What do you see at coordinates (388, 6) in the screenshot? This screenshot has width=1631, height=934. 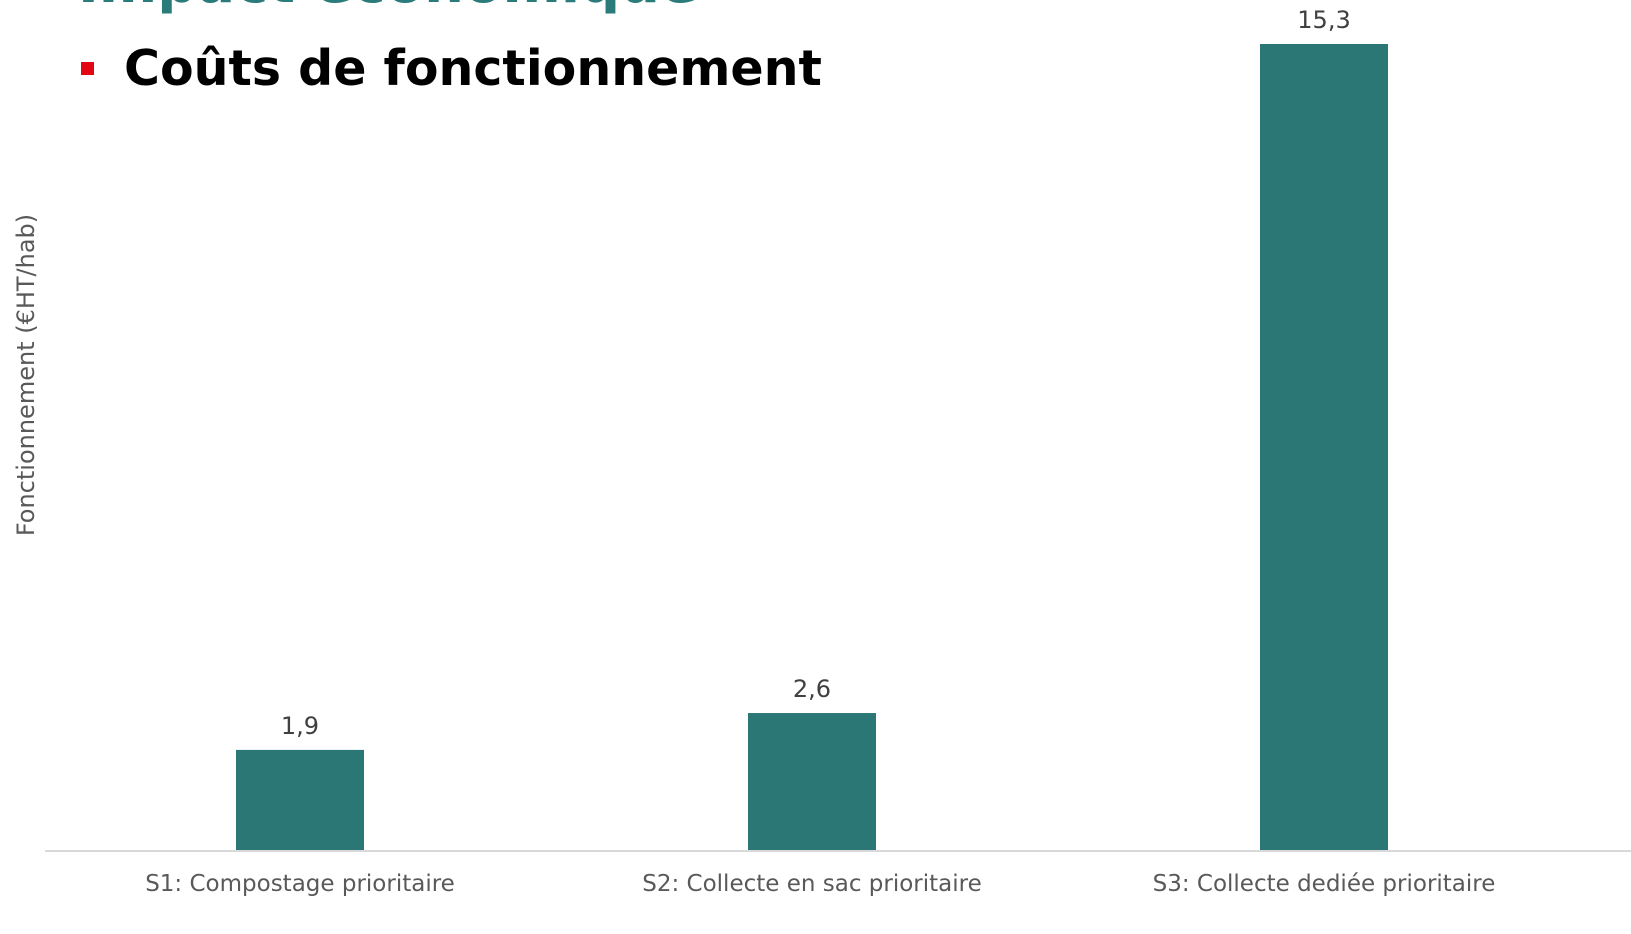 I see `section-title: Impact économique` at bounding box center [388, 6].